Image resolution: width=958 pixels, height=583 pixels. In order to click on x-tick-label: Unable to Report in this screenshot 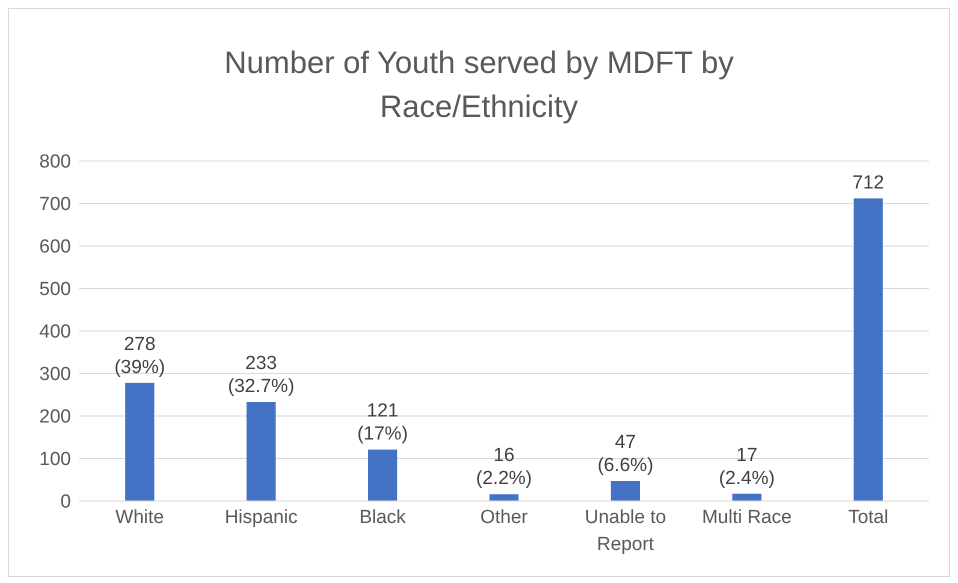, I will do `click(625, 531)`.